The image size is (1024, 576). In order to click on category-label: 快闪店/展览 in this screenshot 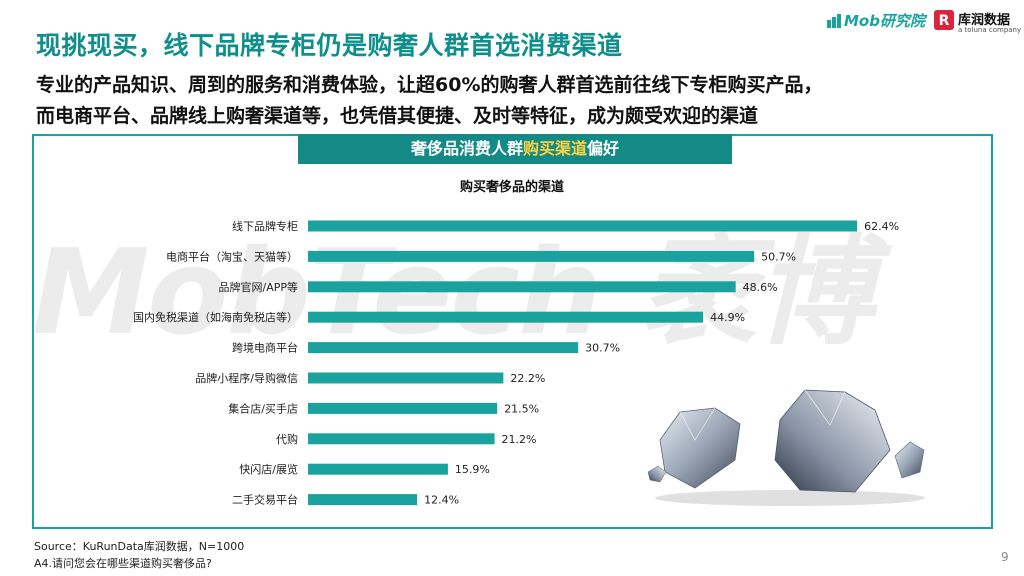, I will do `click(268, 469)`.